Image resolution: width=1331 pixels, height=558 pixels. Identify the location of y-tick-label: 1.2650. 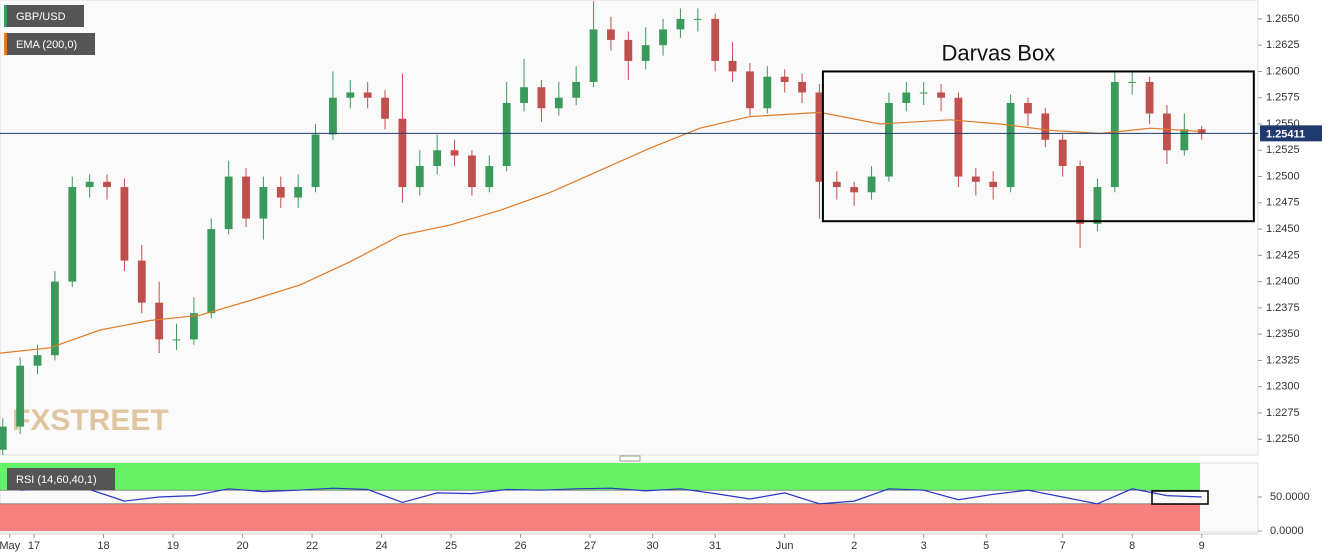
(1283, 19).